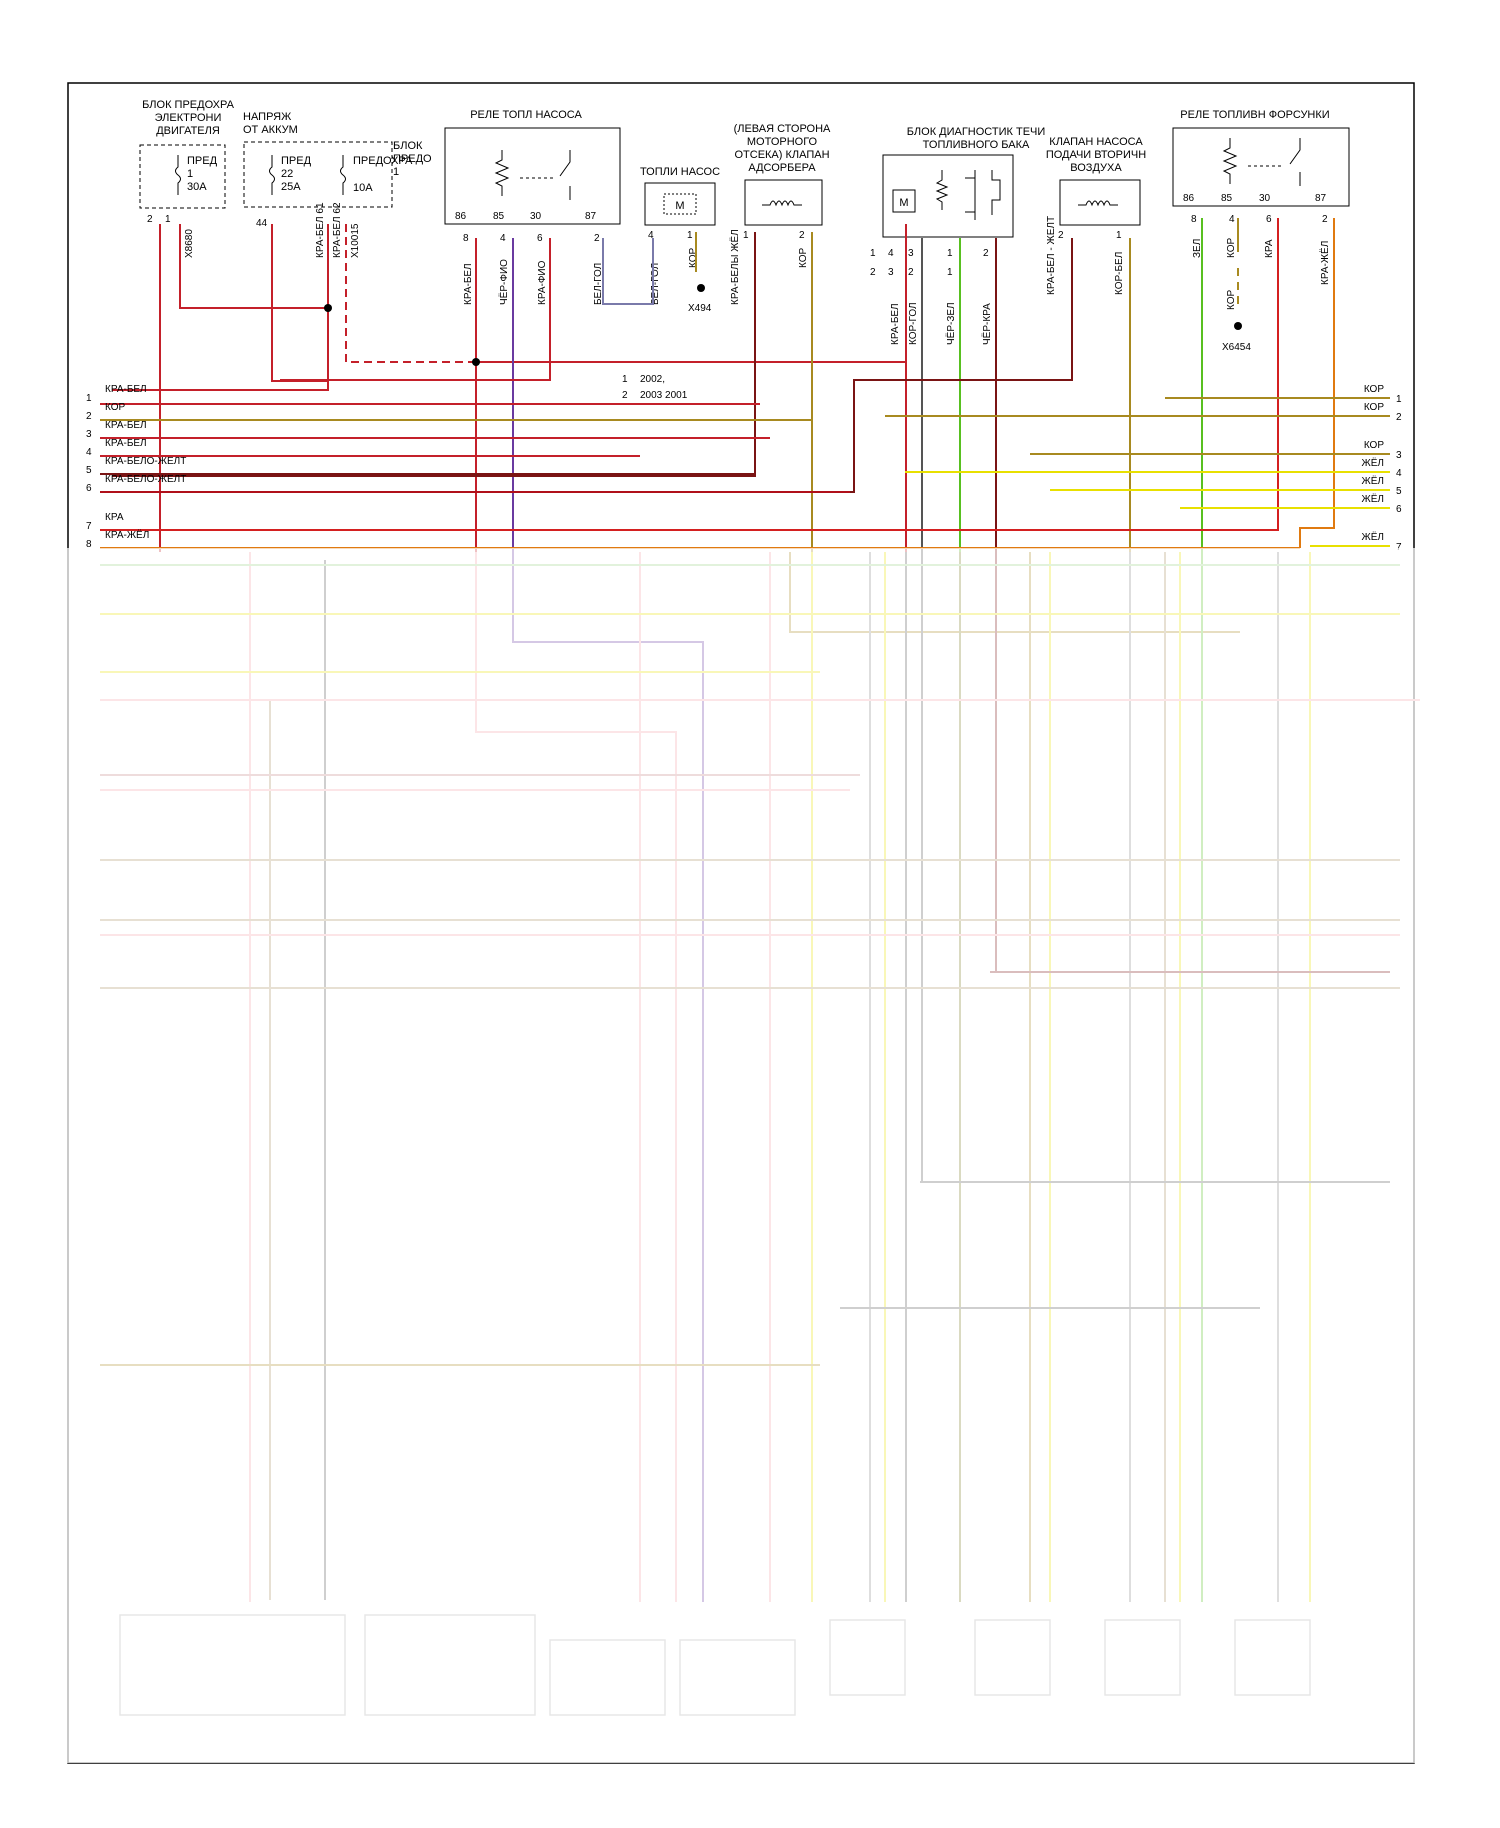  Describe the element at coordinates (383, 161) in the screenshot. I see `fuse-b-label: ПРЕДОХРА` at that location.